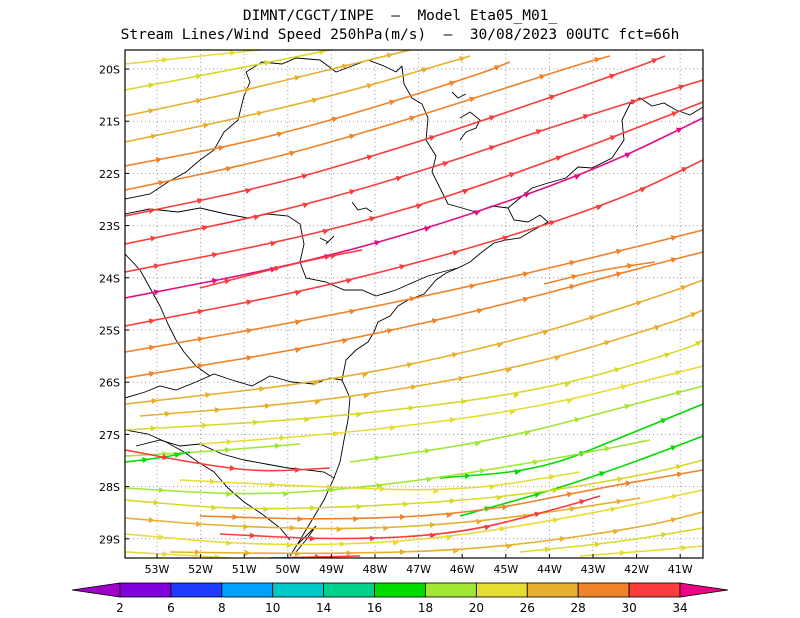 This screenshot has height=618, width=800. Describe the element at coordinates (400, 598) in the screenshot. I see `colorbar: 2 6 8 10 14 16 18 20 26 28 30 34` at that location.